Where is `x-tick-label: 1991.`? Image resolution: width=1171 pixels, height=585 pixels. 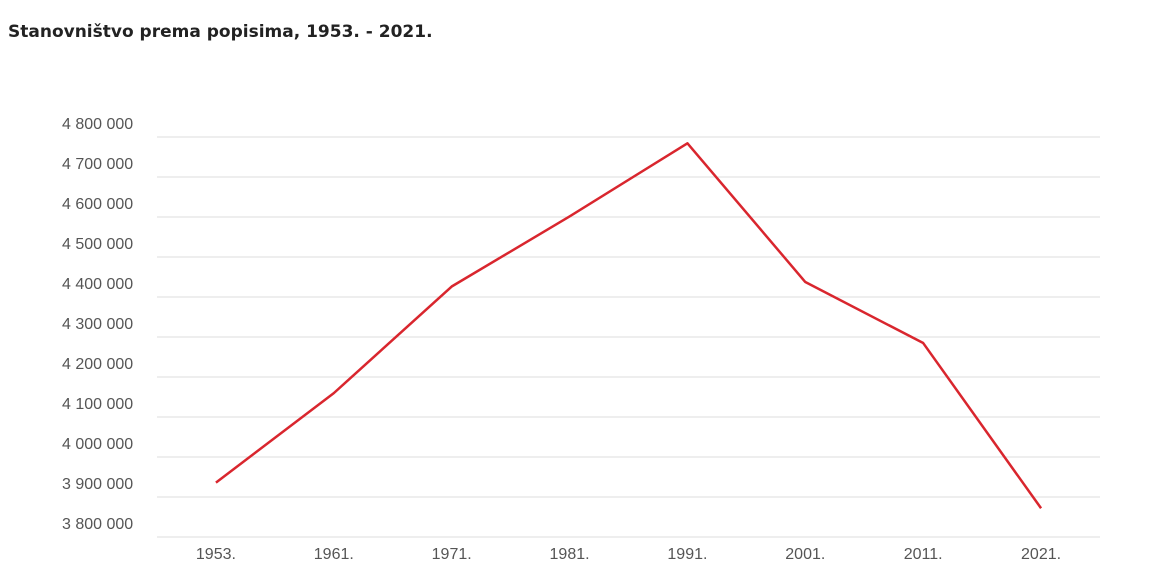
x-tick-label: 1991. is located at coordinates (687, 554).